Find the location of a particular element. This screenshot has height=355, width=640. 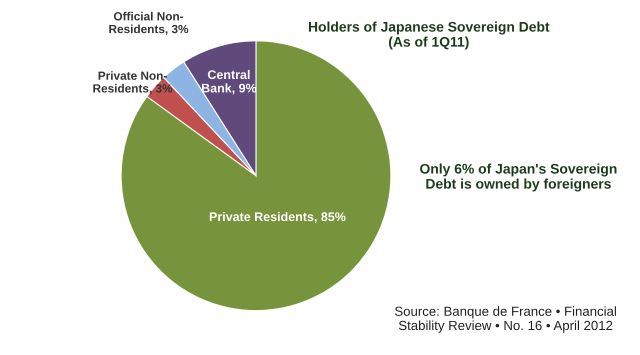

source-note: Source: Banque de France • Financial Stability Review • No. 16 • April 2012 is located at coordinates (505, 319).